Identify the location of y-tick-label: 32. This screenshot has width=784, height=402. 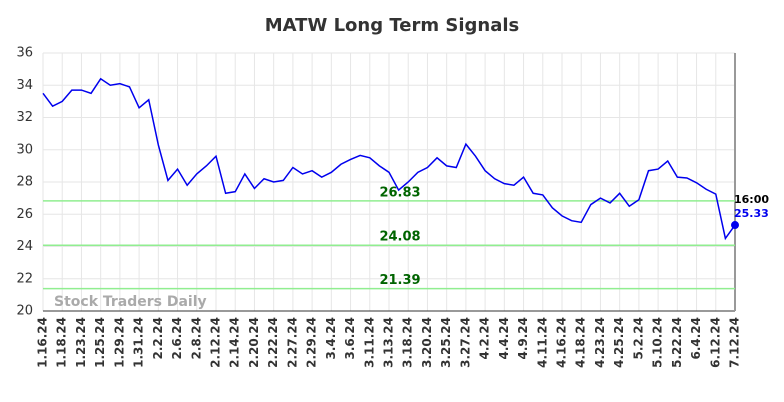
(24, 117).